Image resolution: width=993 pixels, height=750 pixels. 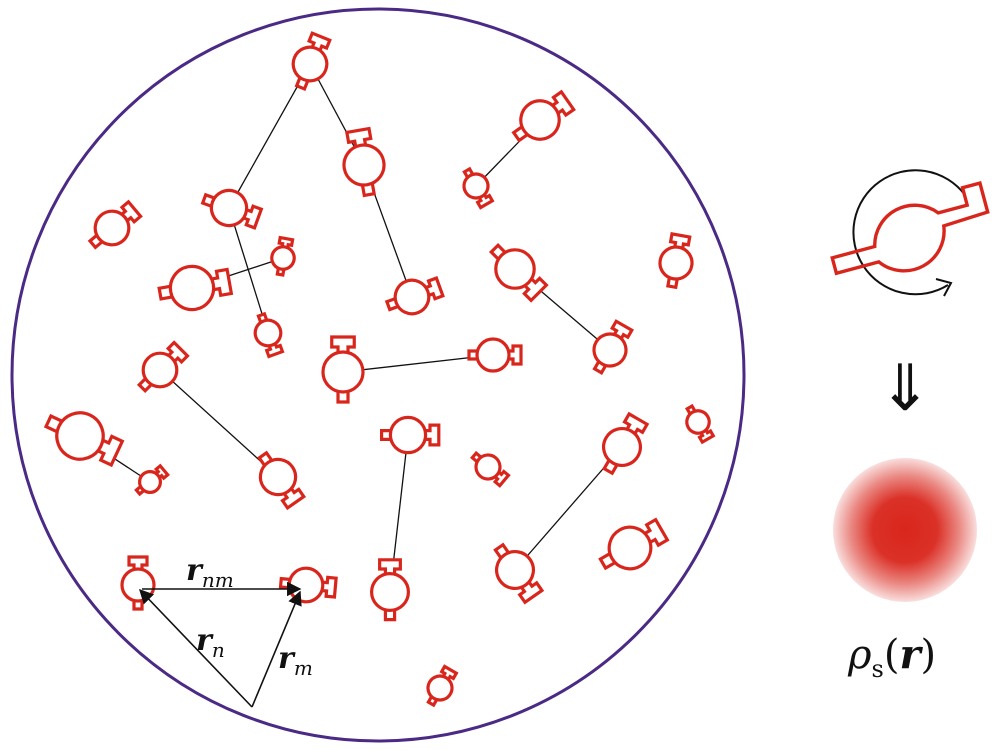 I want to click on molecule-icon, so click(x=910, y=228).